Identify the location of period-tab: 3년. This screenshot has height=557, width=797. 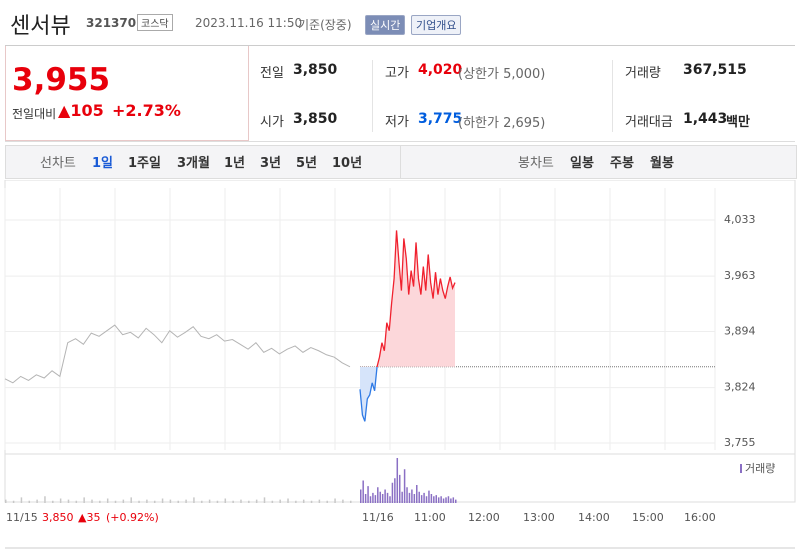
(271, 163).